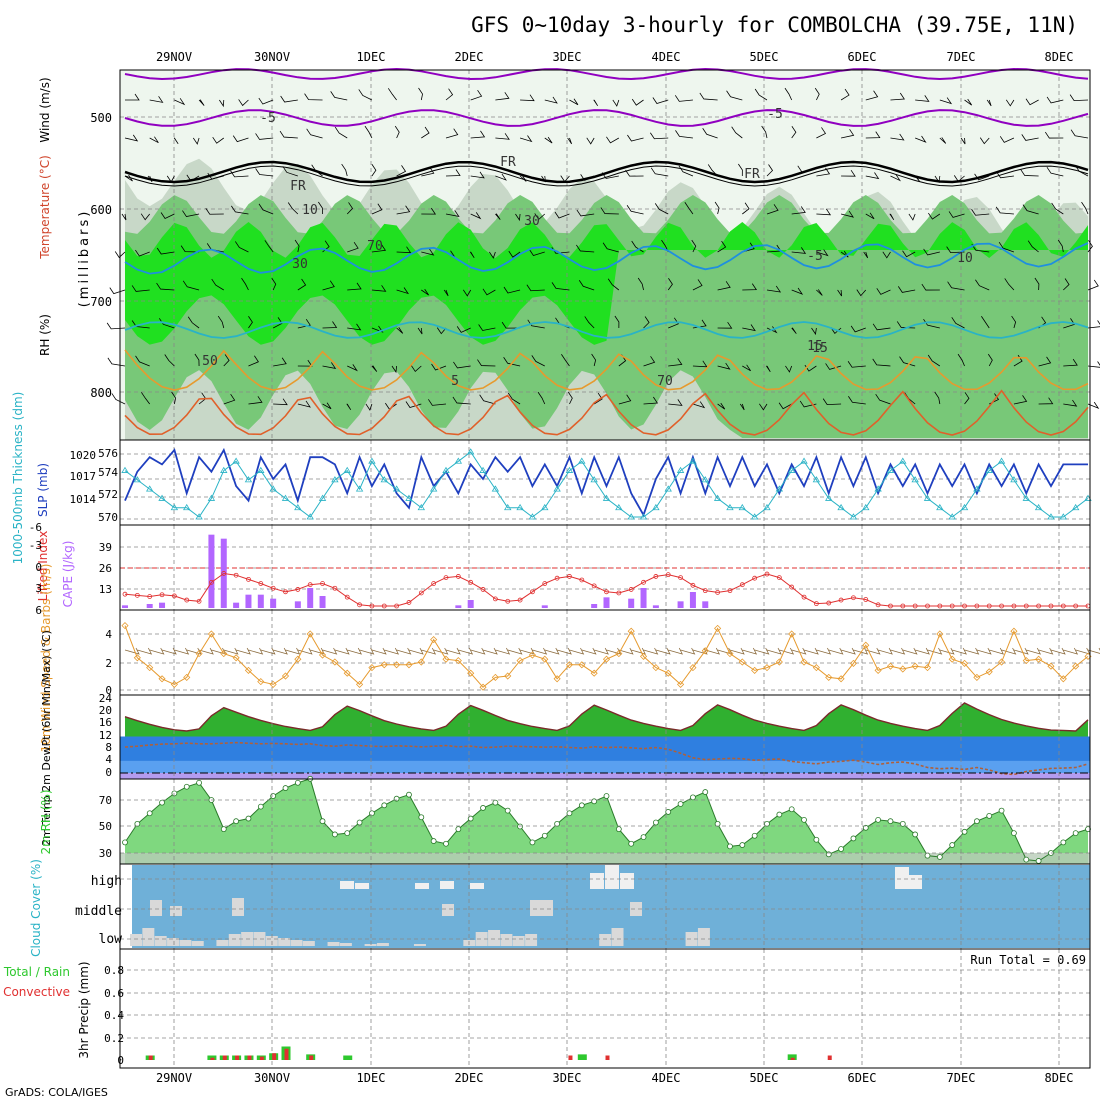 The image size is (1100, 1100). I want to click on temp-line, so click(606, 717).